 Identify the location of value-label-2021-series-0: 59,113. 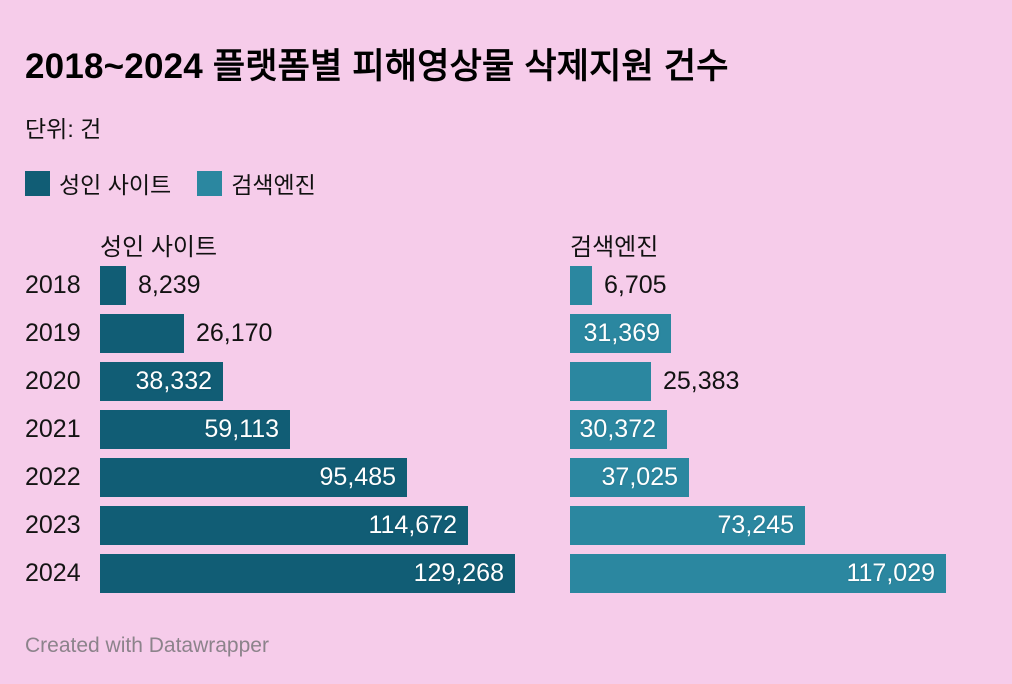
(241, 429).